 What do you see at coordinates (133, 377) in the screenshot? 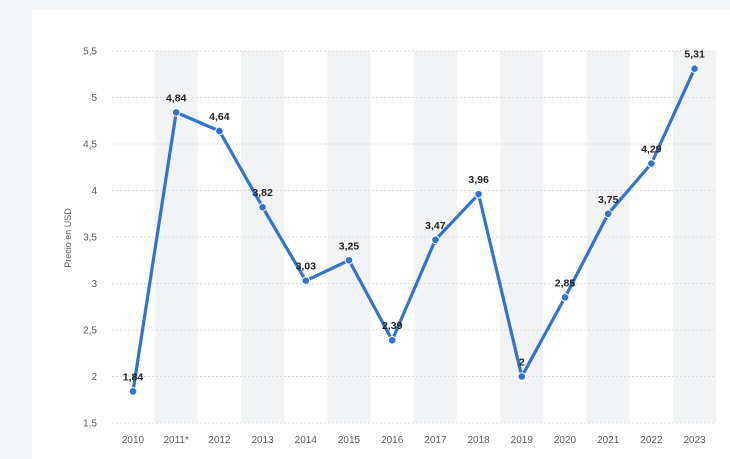
I see `data-label: 1,84` at bounding box center [133, 377].